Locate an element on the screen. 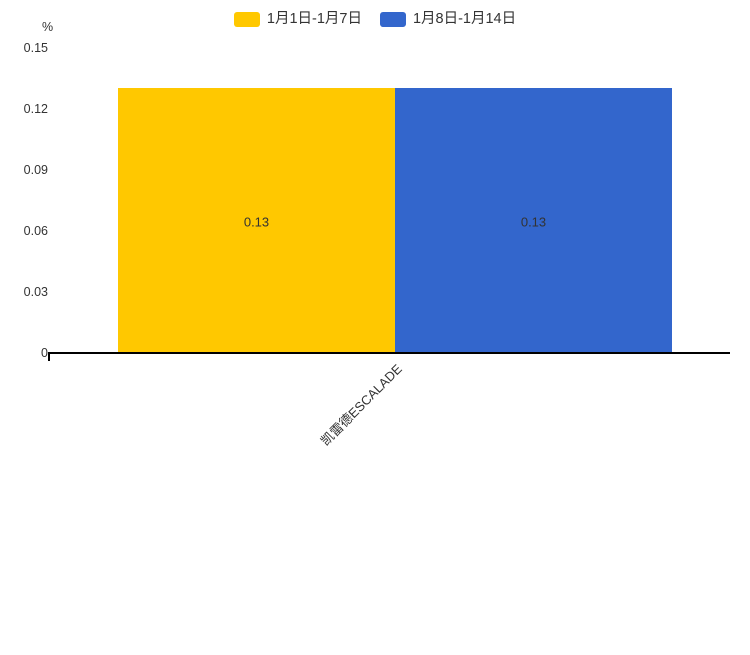 This screenshot has width=750, height=655. legend-swatch-yellow-icon is located at coordinates (246, 19).